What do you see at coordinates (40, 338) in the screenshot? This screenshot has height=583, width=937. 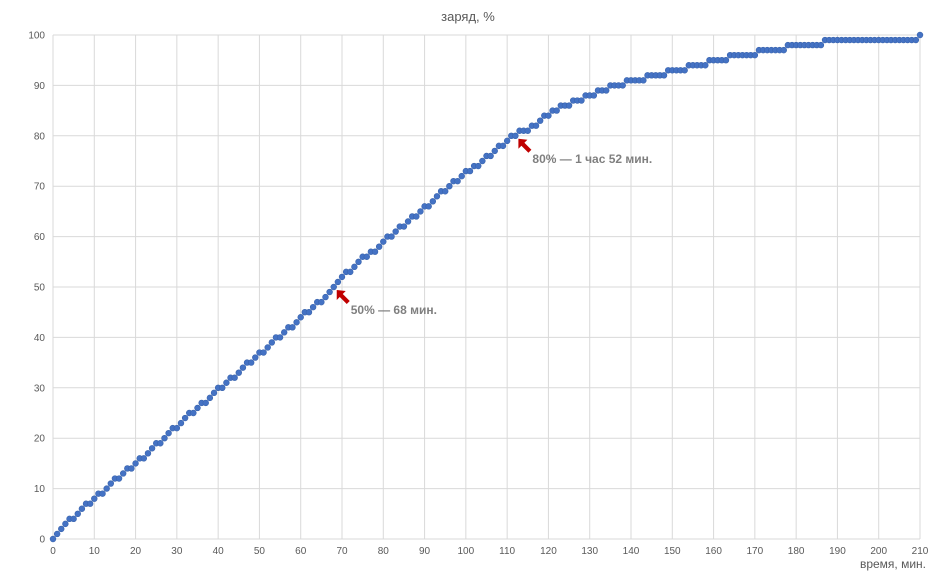 I see `y-tick-label: 40` at bounding box center [40, 338].